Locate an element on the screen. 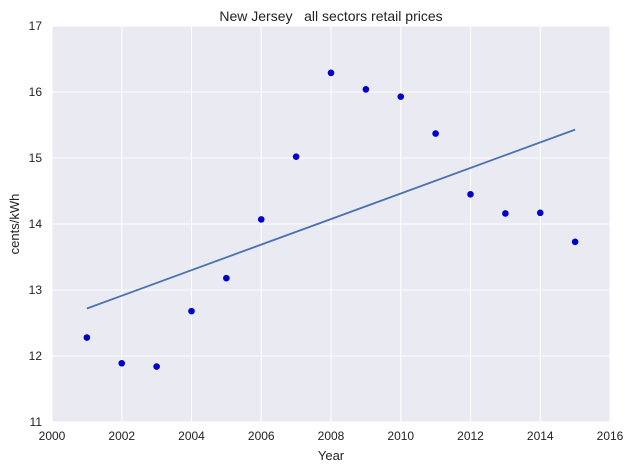  x-tick-label: 2008 is located at coordinates (331, 436).